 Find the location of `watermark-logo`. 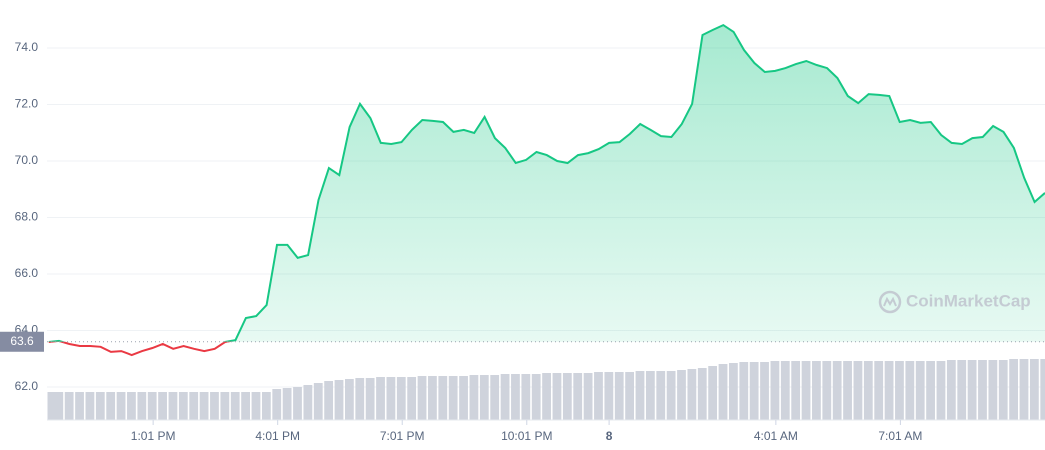

watermark-logo is located at coordinates (890, 302).